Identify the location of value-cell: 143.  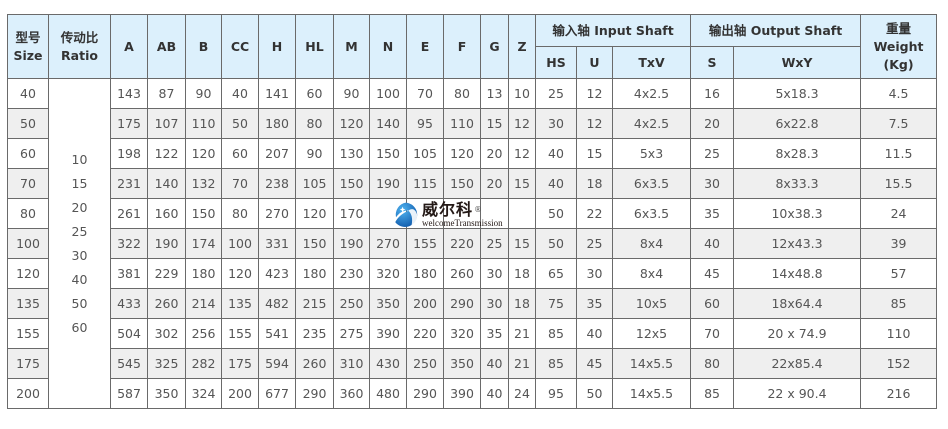
(129, 93).